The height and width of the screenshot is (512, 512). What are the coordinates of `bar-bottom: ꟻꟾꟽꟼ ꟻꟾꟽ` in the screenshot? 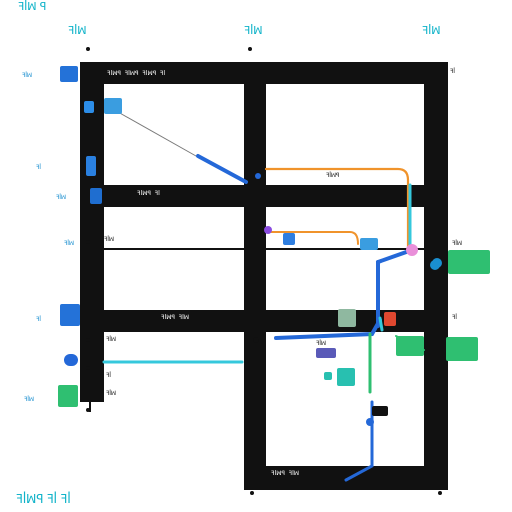 It's located at (298, 474).